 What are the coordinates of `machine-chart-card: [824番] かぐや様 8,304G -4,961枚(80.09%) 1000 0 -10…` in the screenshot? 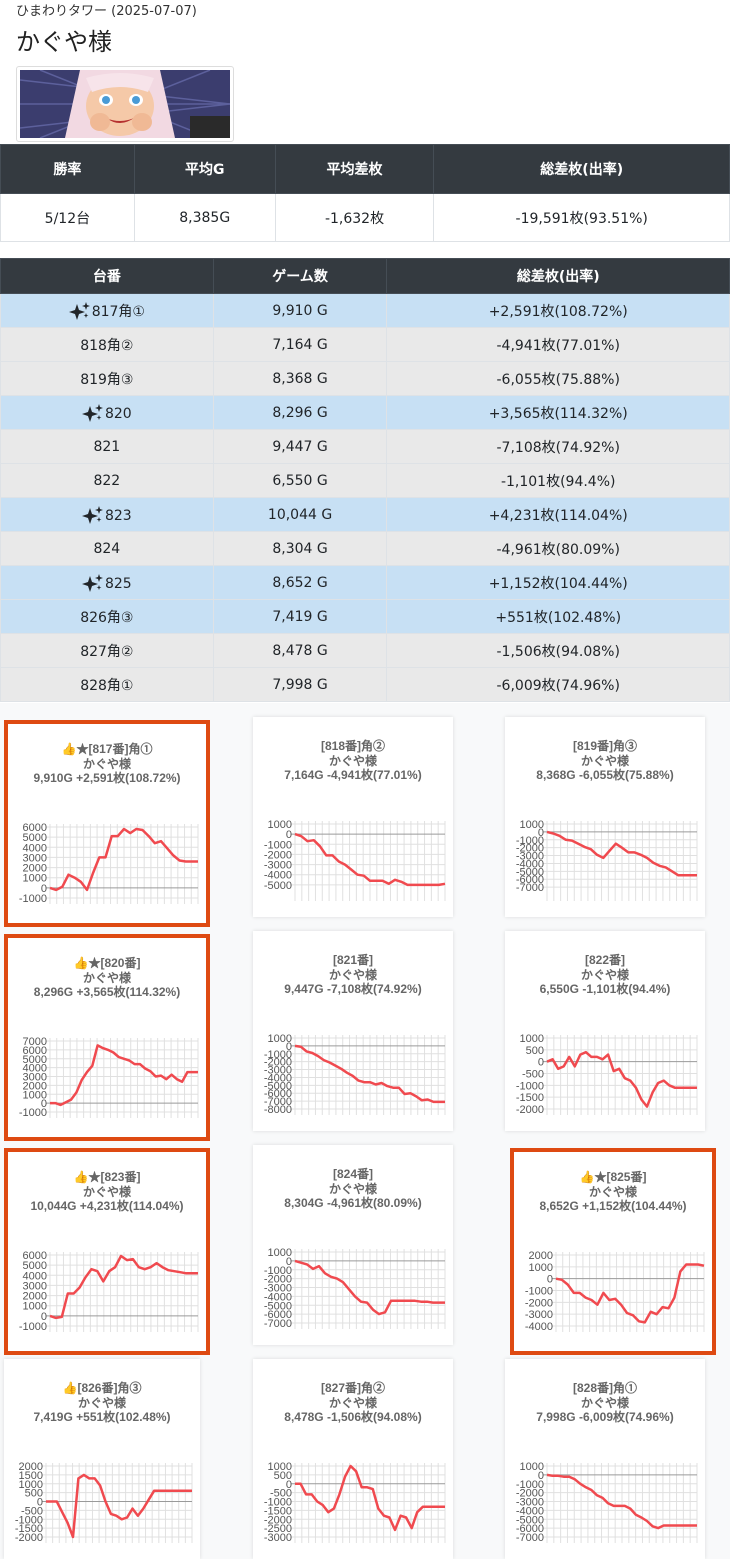 It's located at (353, 1245).